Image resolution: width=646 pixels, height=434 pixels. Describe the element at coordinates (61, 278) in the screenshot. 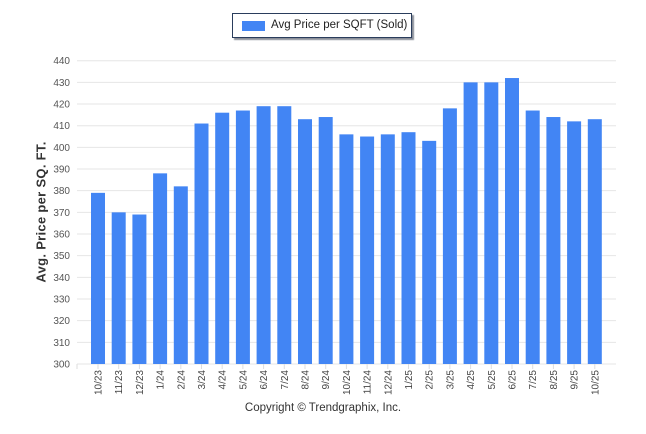

I see `y-tick-label: 340` at that location.